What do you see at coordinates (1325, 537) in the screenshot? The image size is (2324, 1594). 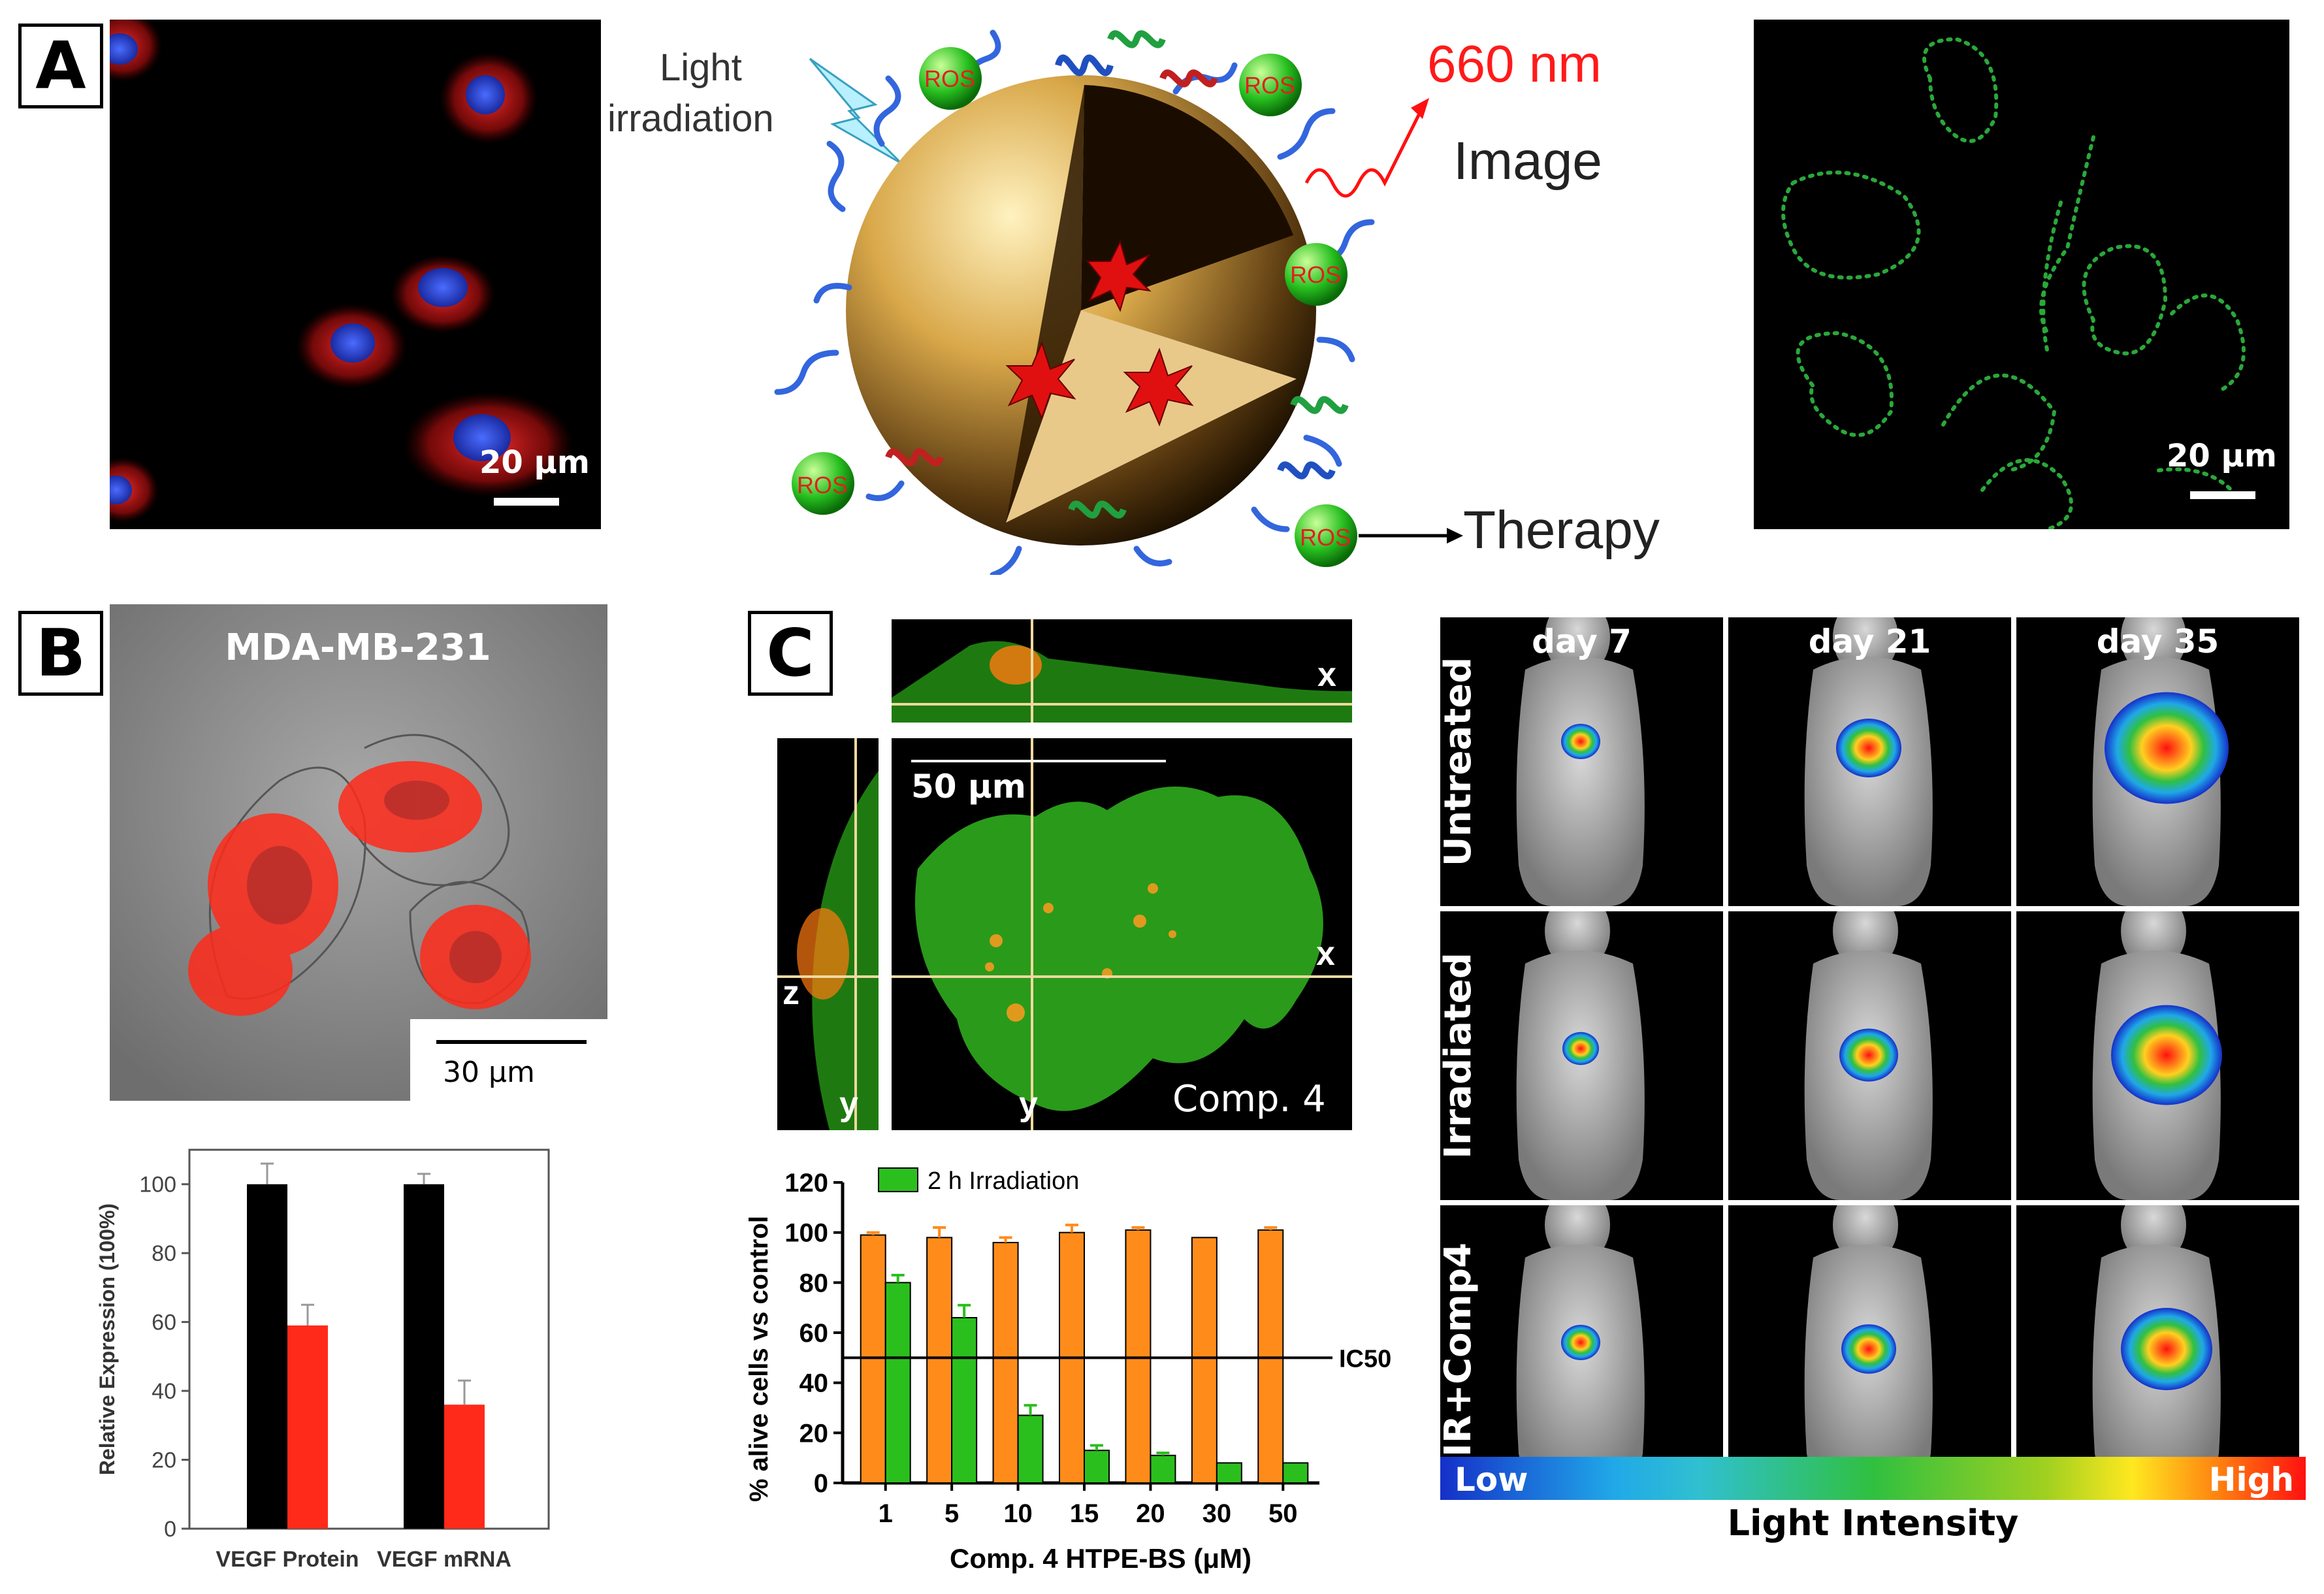 I see `ros-label-5: ROS` at bounding box center [1325, 537].